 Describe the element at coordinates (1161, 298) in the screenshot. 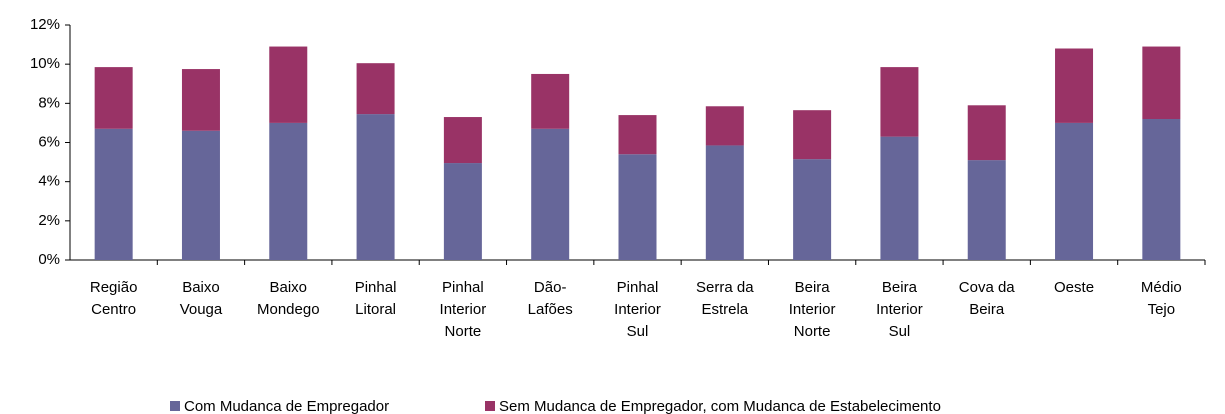

I see `x-tick-label: Médio Tejo` at that location.